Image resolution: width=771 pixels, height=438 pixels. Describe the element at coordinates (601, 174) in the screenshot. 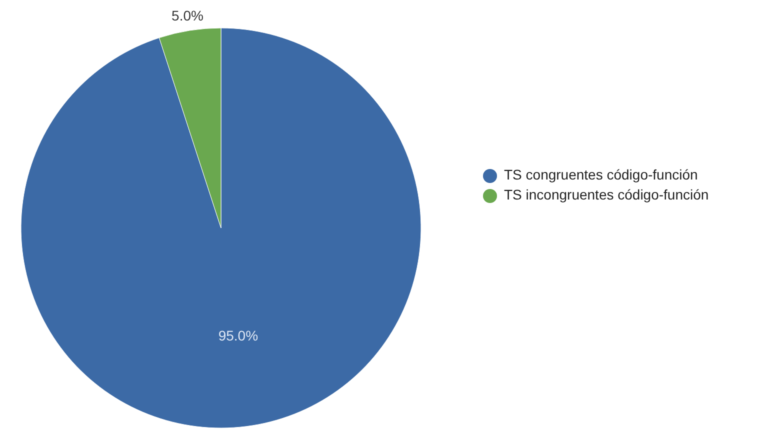

I see `legend-label: TS congruentes código-función` at that location.